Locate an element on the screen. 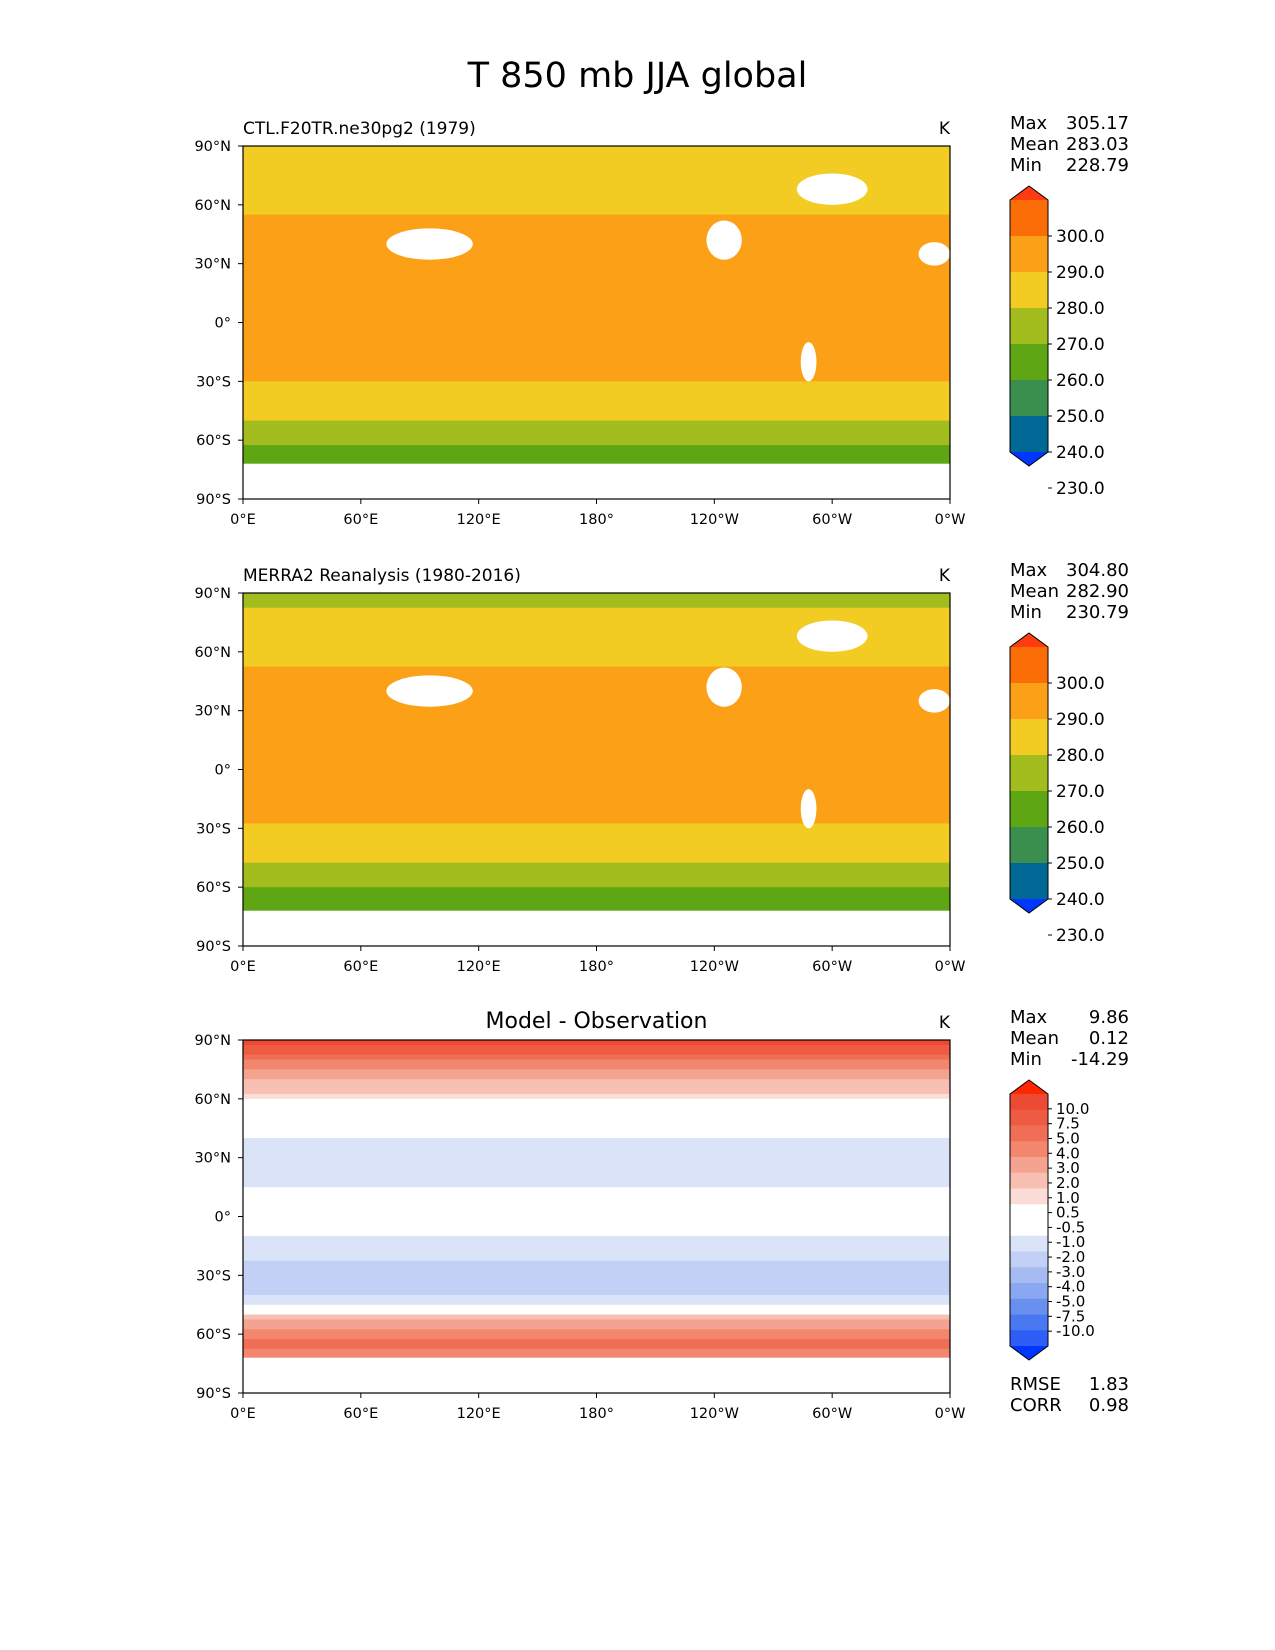 Image resolution: width=1275 pixels, height=1650 pixels. y-tick-label: 30°N is located at coordinates (212, 1159).